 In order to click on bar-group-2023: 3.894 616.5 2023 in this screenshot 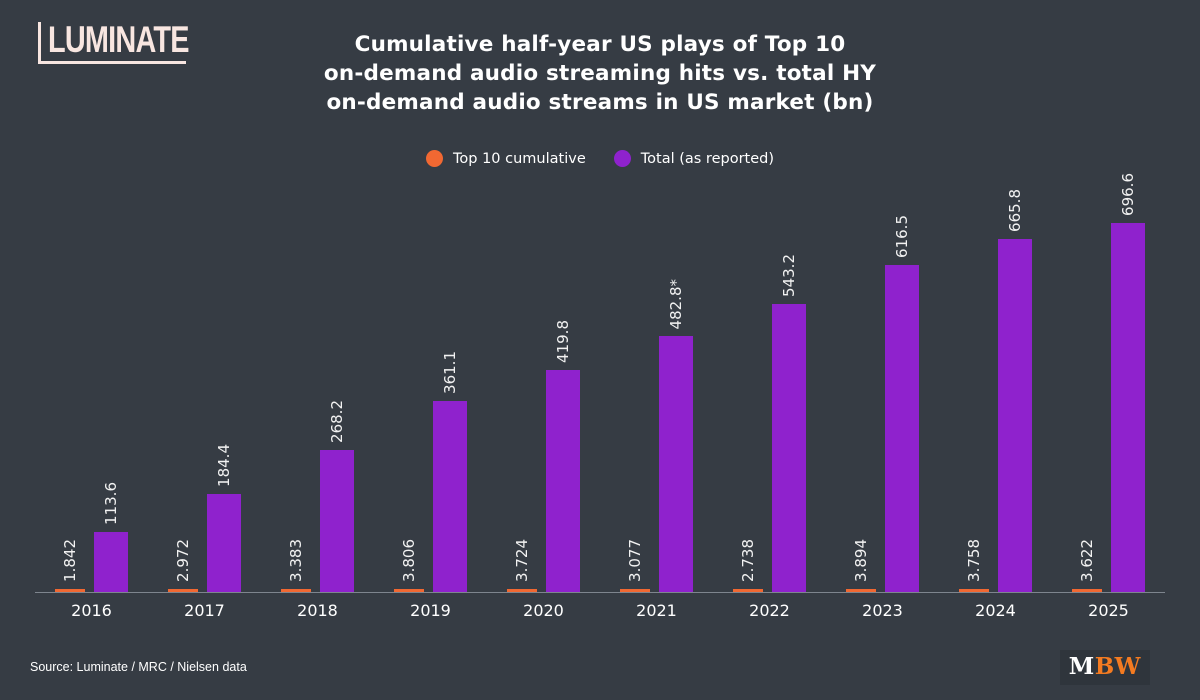, I will do `click(882, 380)`.